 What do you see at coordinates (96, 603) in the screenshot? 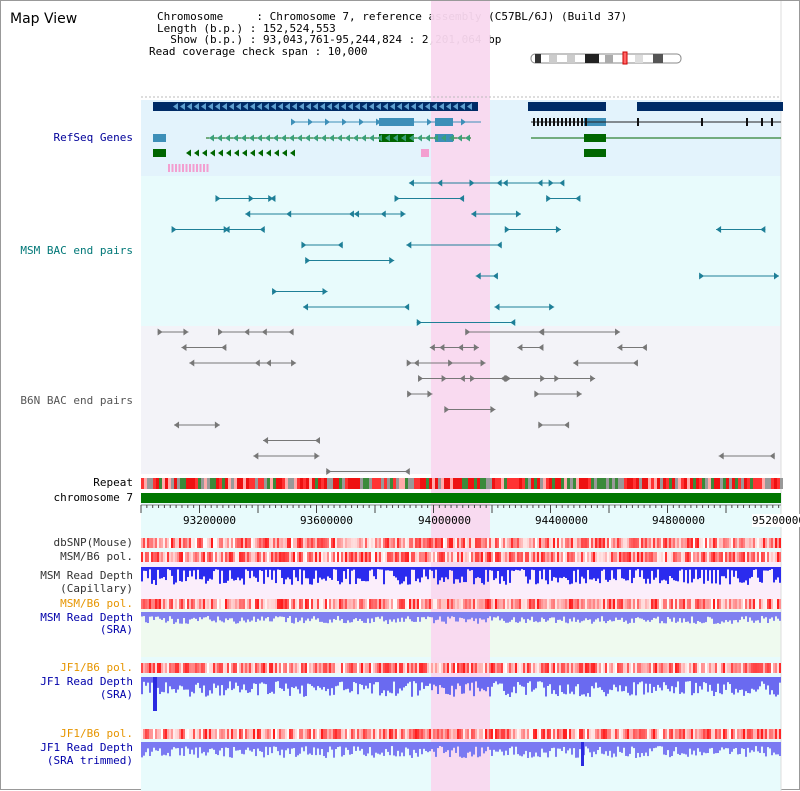
I see `track-label-msm-b6-pol-2: MSM/B6 pol.` at bounding box center [96, 603].